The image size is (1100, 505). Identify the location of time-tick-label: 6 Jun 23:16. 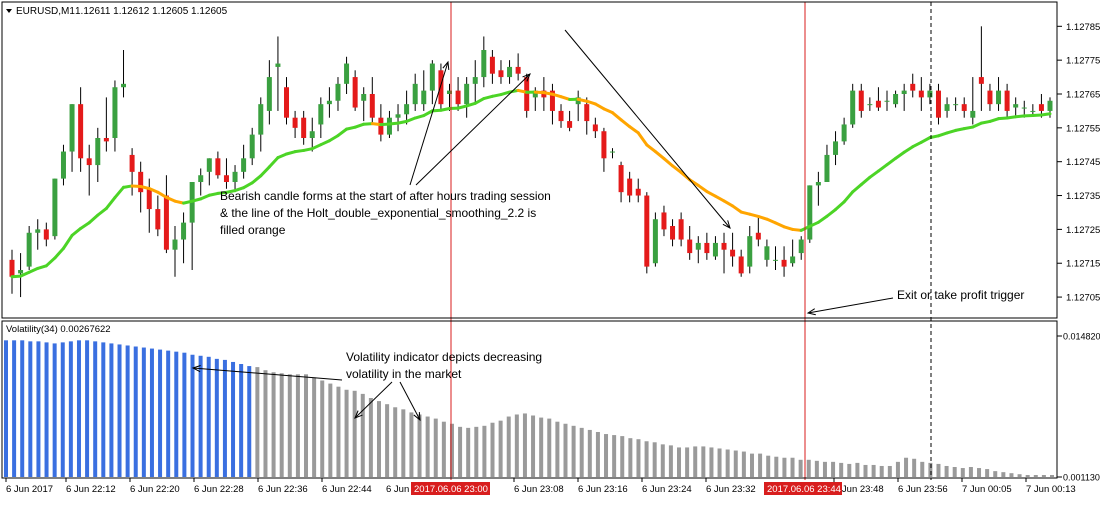
(603, 489).